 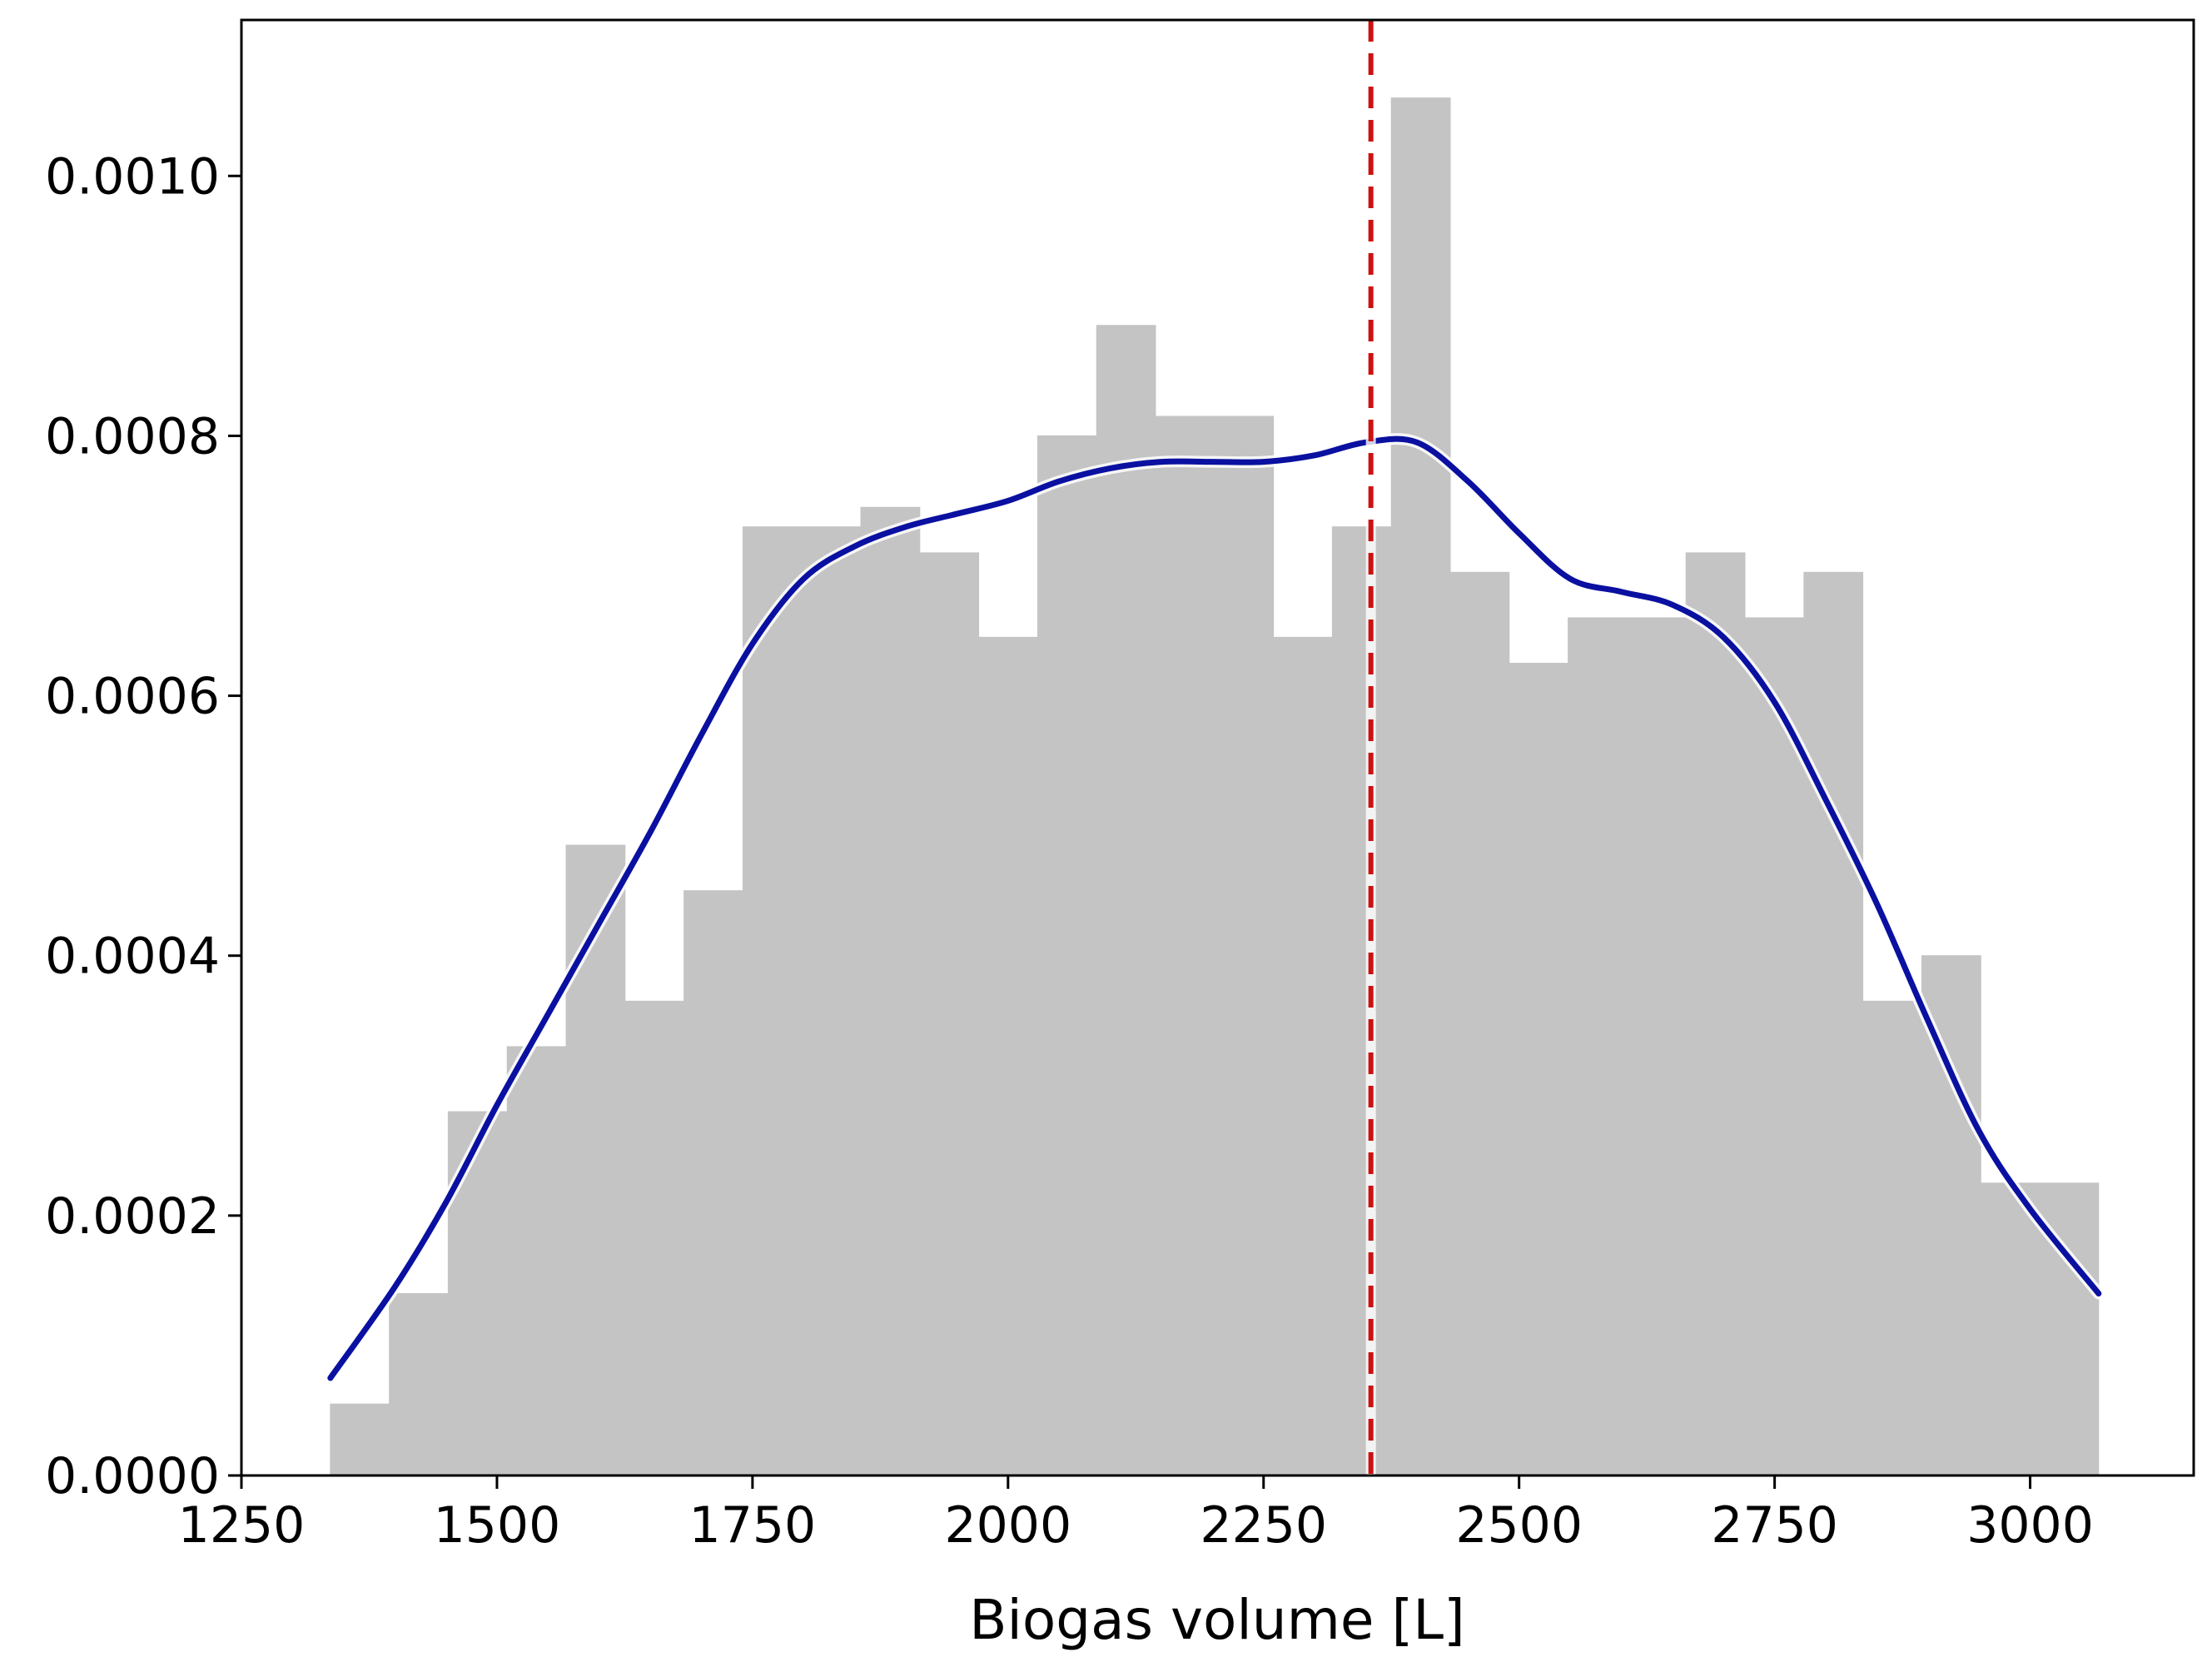 What do you see at coordinates (132, 436) in the screenshot?
I see `y-tick-label: 0.0008` at bounding box center [132, 436].